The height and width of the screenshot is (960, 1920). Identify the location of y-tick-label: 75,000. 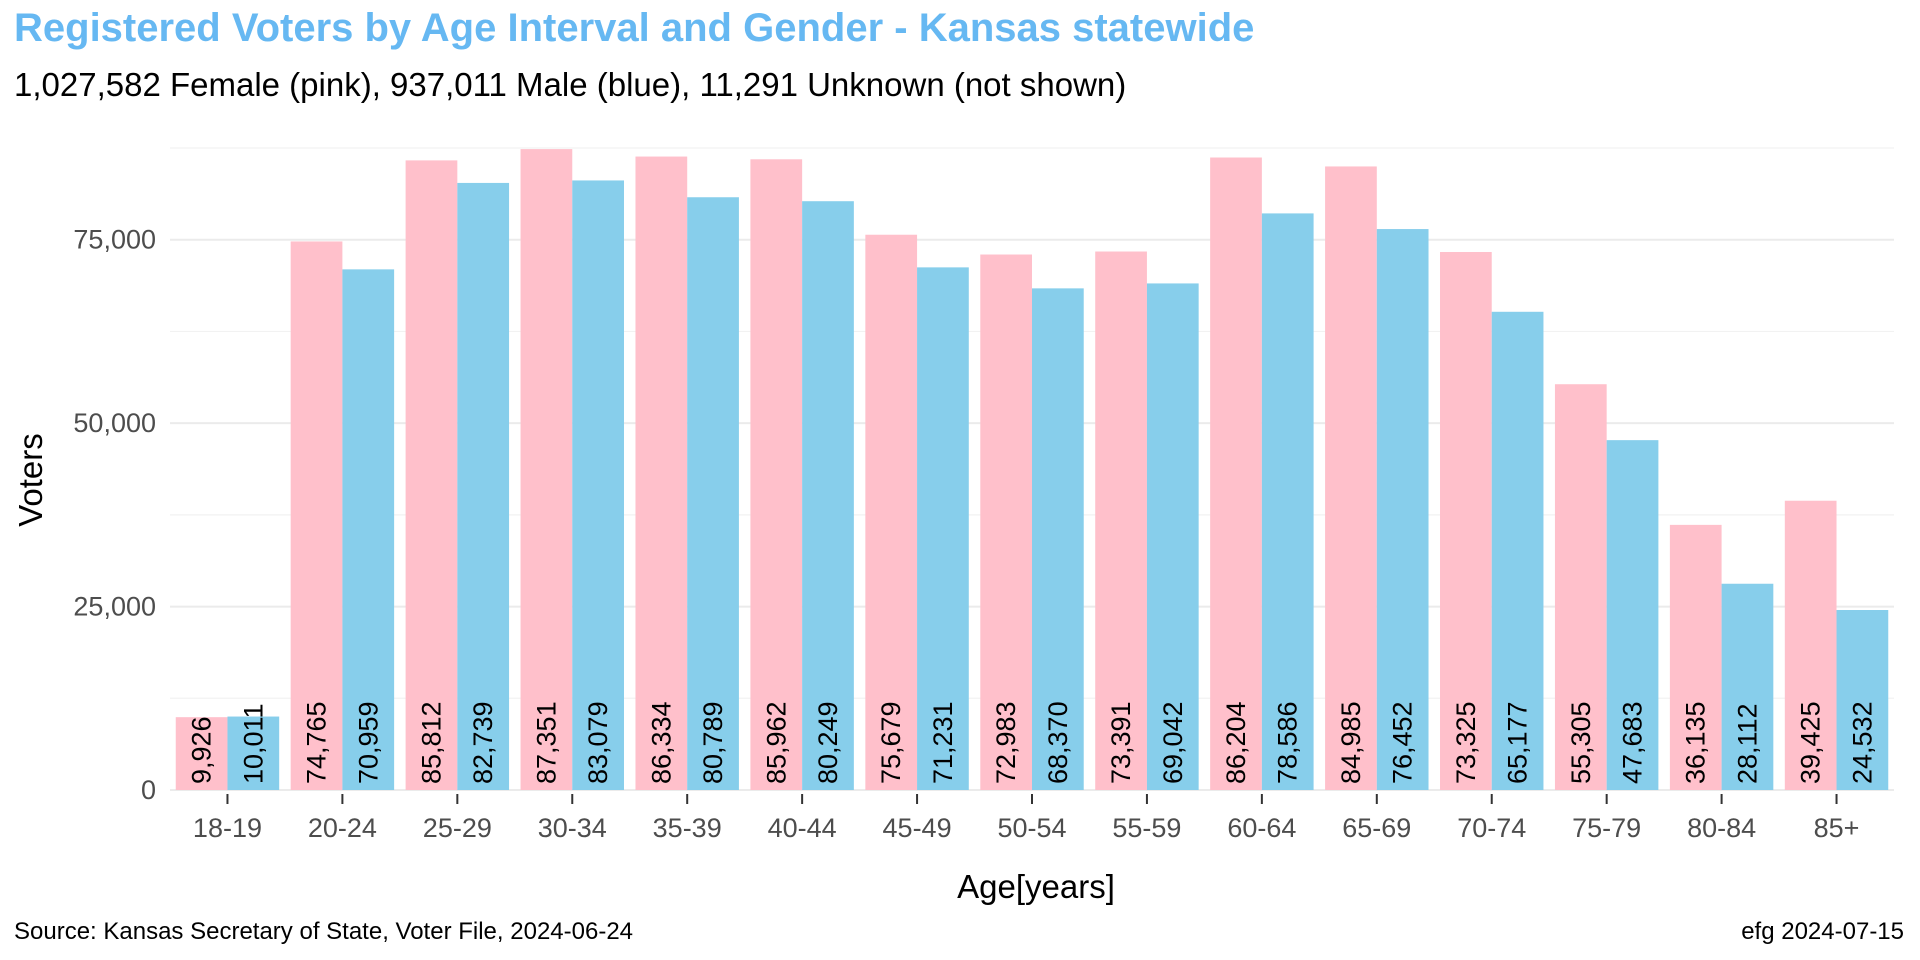
(114, 240).